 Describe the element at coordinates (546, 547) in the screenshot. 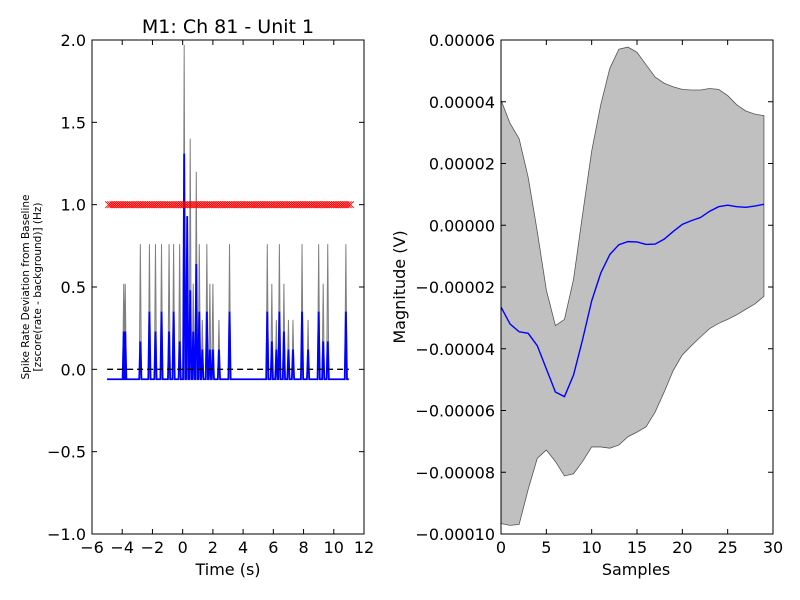

I see `right-x-tick-label: 5` at that location.